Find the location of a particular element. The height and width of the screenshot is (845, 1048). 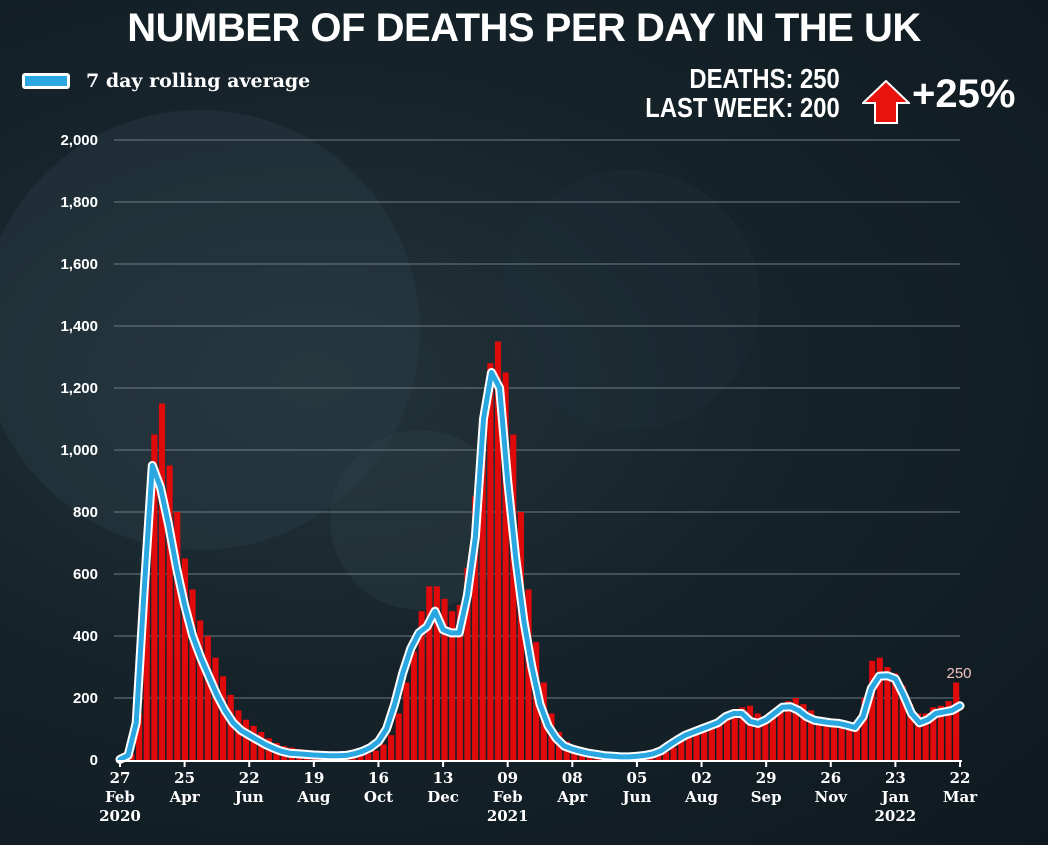

x-tick-month: Mar is located at coordinates (960, 797).